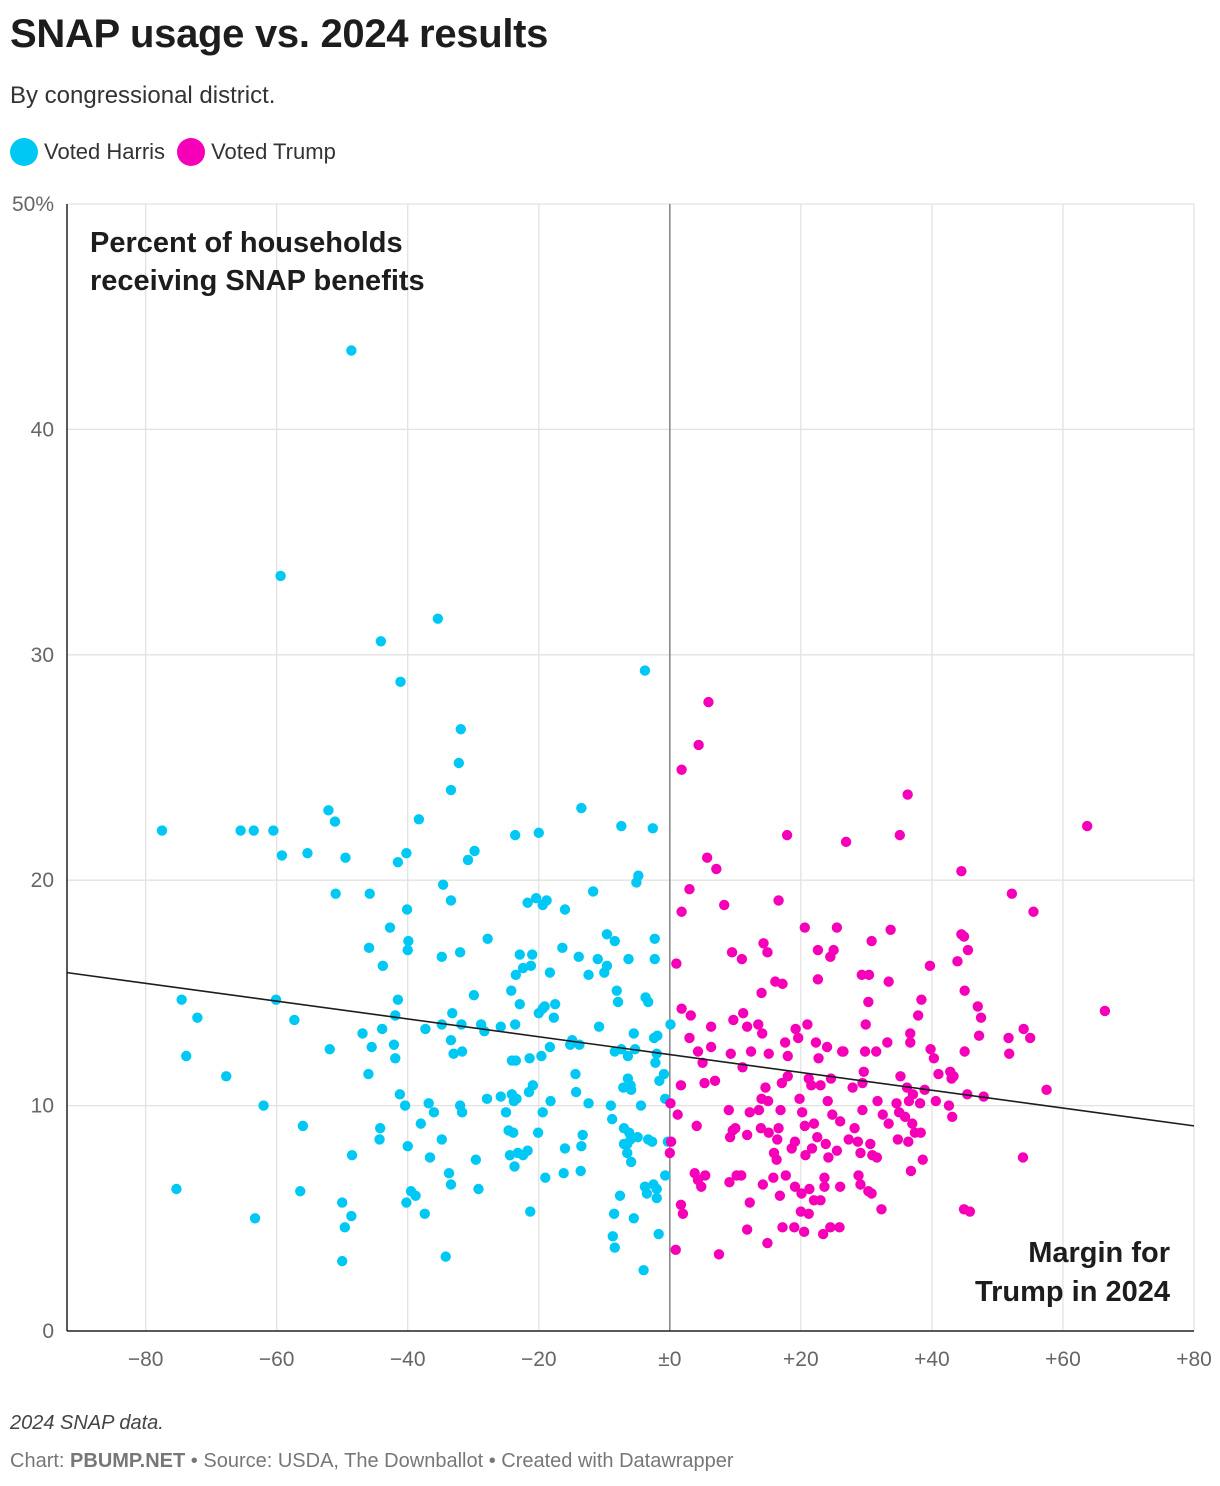 Image resolution: width=1220 pixels, height=1486 pixels. Describe the element at coordinates (128, 1461) in the screenshot. I see `footer-author-link: PBUMP.NET` at that location.